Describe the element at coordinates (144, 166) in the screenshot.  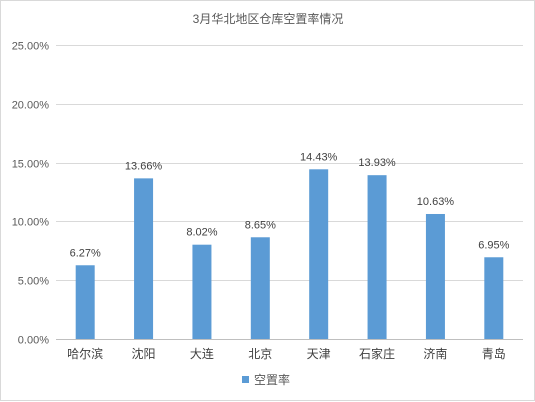
I see `data-label: 13.66%` at that location.